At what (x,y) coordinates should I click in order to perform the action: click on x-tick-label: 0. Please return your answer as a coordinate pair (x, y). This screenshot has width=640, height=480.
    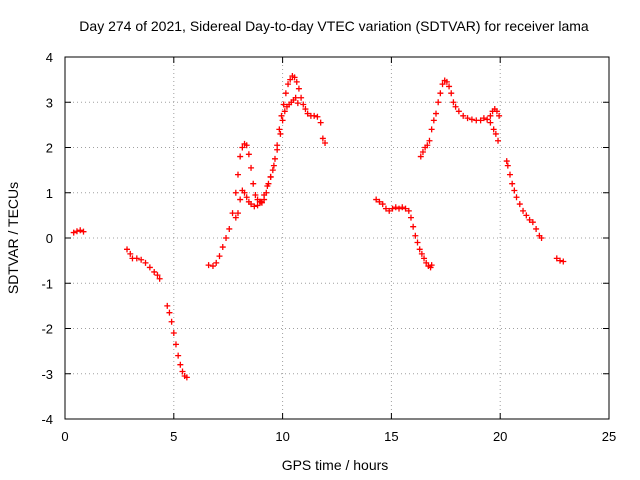
    Looking at the image, I should click on (64, 436).